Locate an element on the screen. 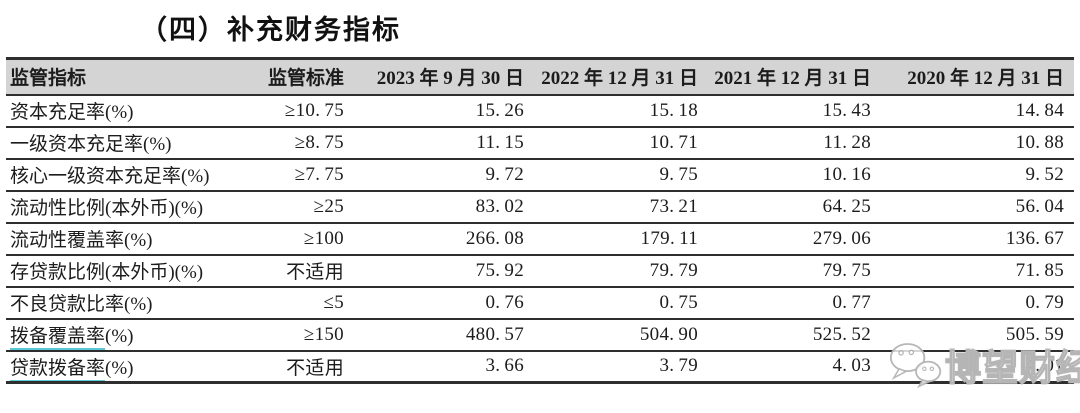 This screenshot has width=1080, height=413. section-title: （四）补充财务指标 is located at coordinates (270, 30).